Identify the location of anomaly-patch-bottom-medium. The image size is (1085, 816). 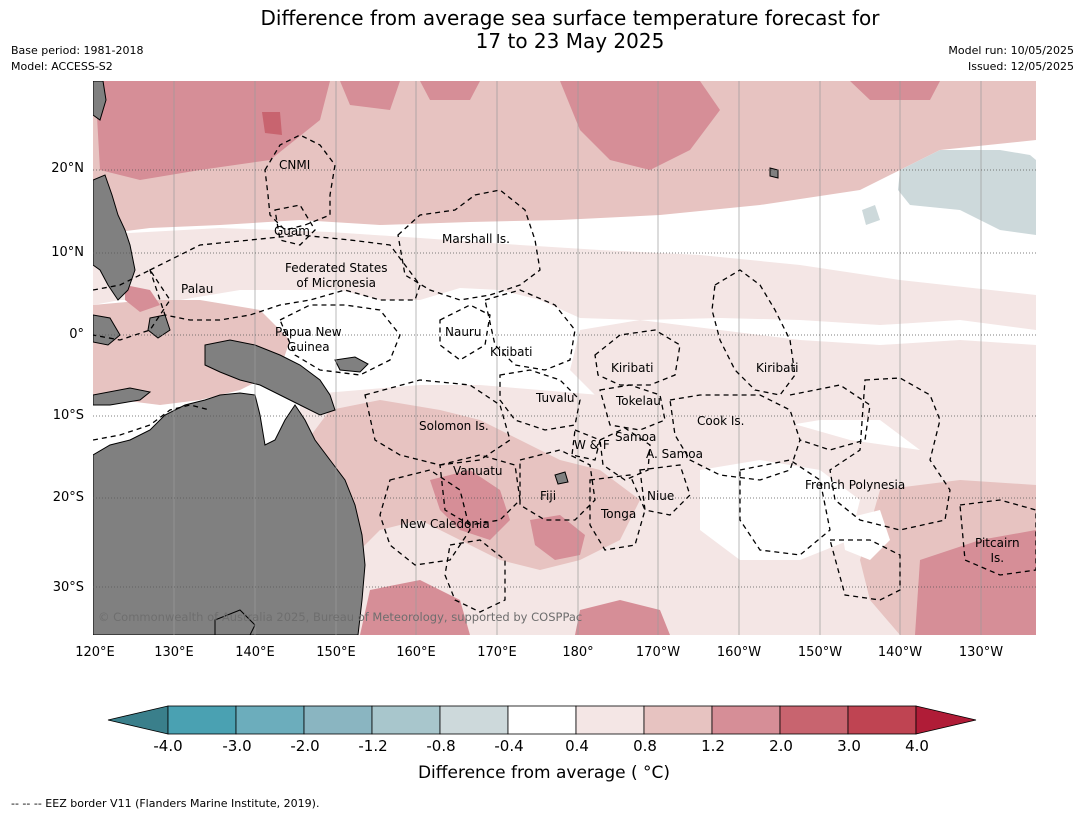
(622, 617).